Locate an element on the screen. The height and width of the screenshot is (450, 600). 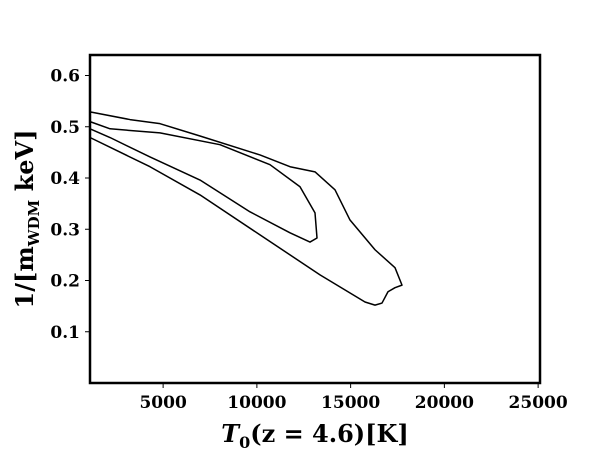
y-tick-label: 0.4 is located at coordinates (65, 179).